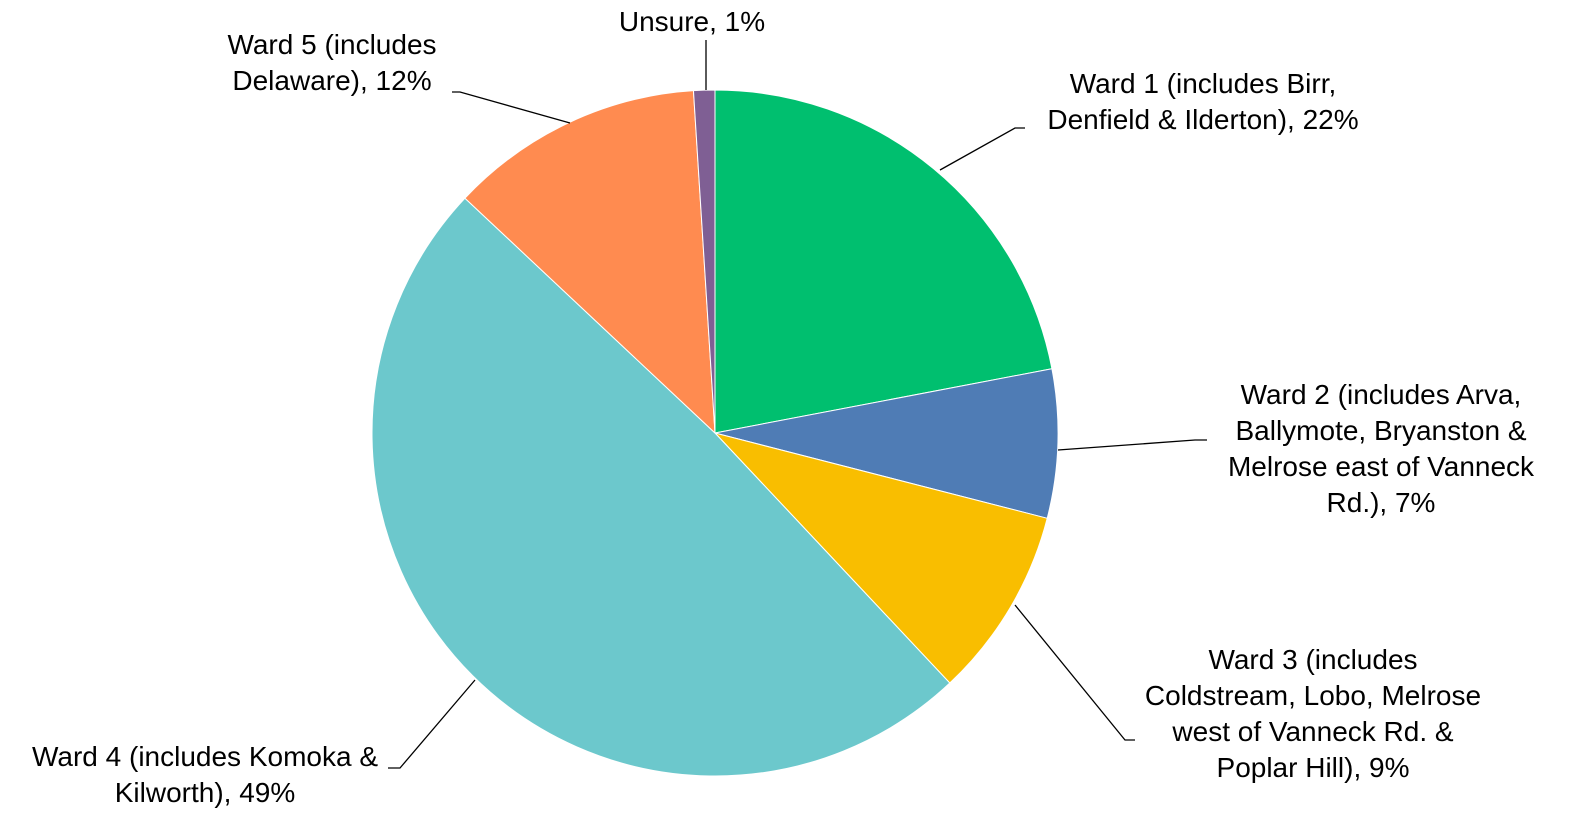 This screenshot has height=816, width=1576. What do you see at coordinates (692, 21) in the screenshot?
I see `data-label: Unsure, 1%` at bounding box center [692, 21].